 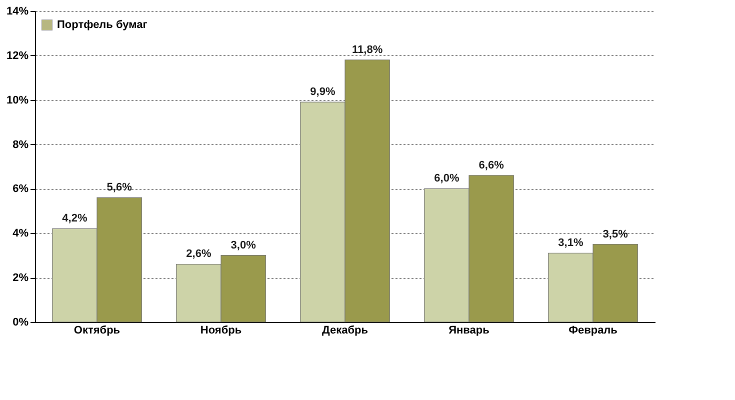 I want to click on y-tick-label: 10%, so click(x=17, y=100).